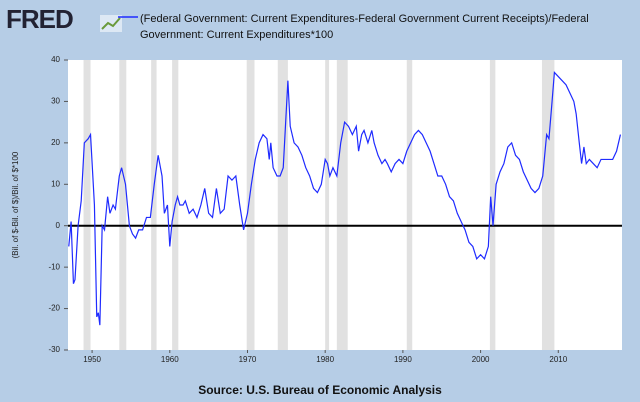 The height and width of the screenshot is (402, 640). I want to click on logo: FRED, so click(40, 19).